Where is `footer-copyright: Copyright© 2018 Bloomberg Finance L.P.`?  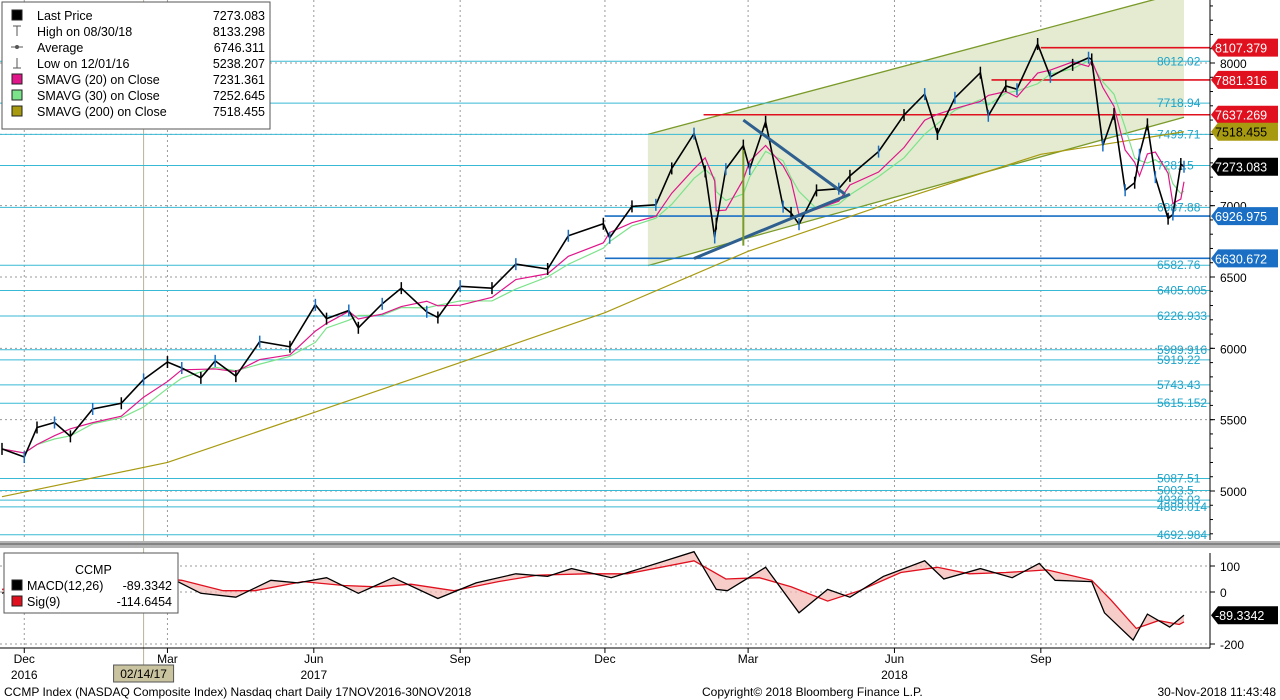
footer-copyright: Copyright© 2018 Bloomberg Finance L.P. is located at coordinates (812, 692).